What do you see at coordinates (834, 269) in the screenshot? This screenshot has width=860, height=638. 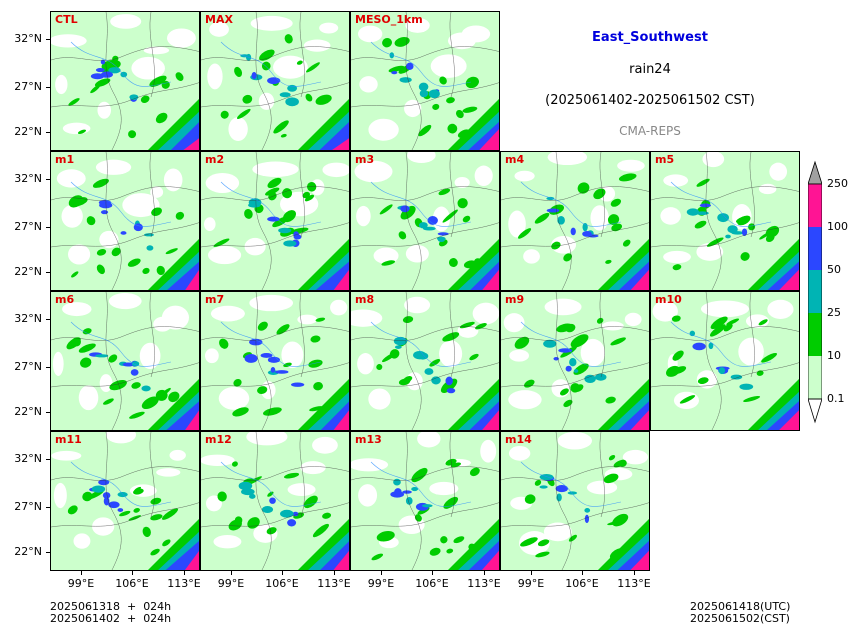 I see `colorbar-tick-50: 50` at bounding box center [834, 269].